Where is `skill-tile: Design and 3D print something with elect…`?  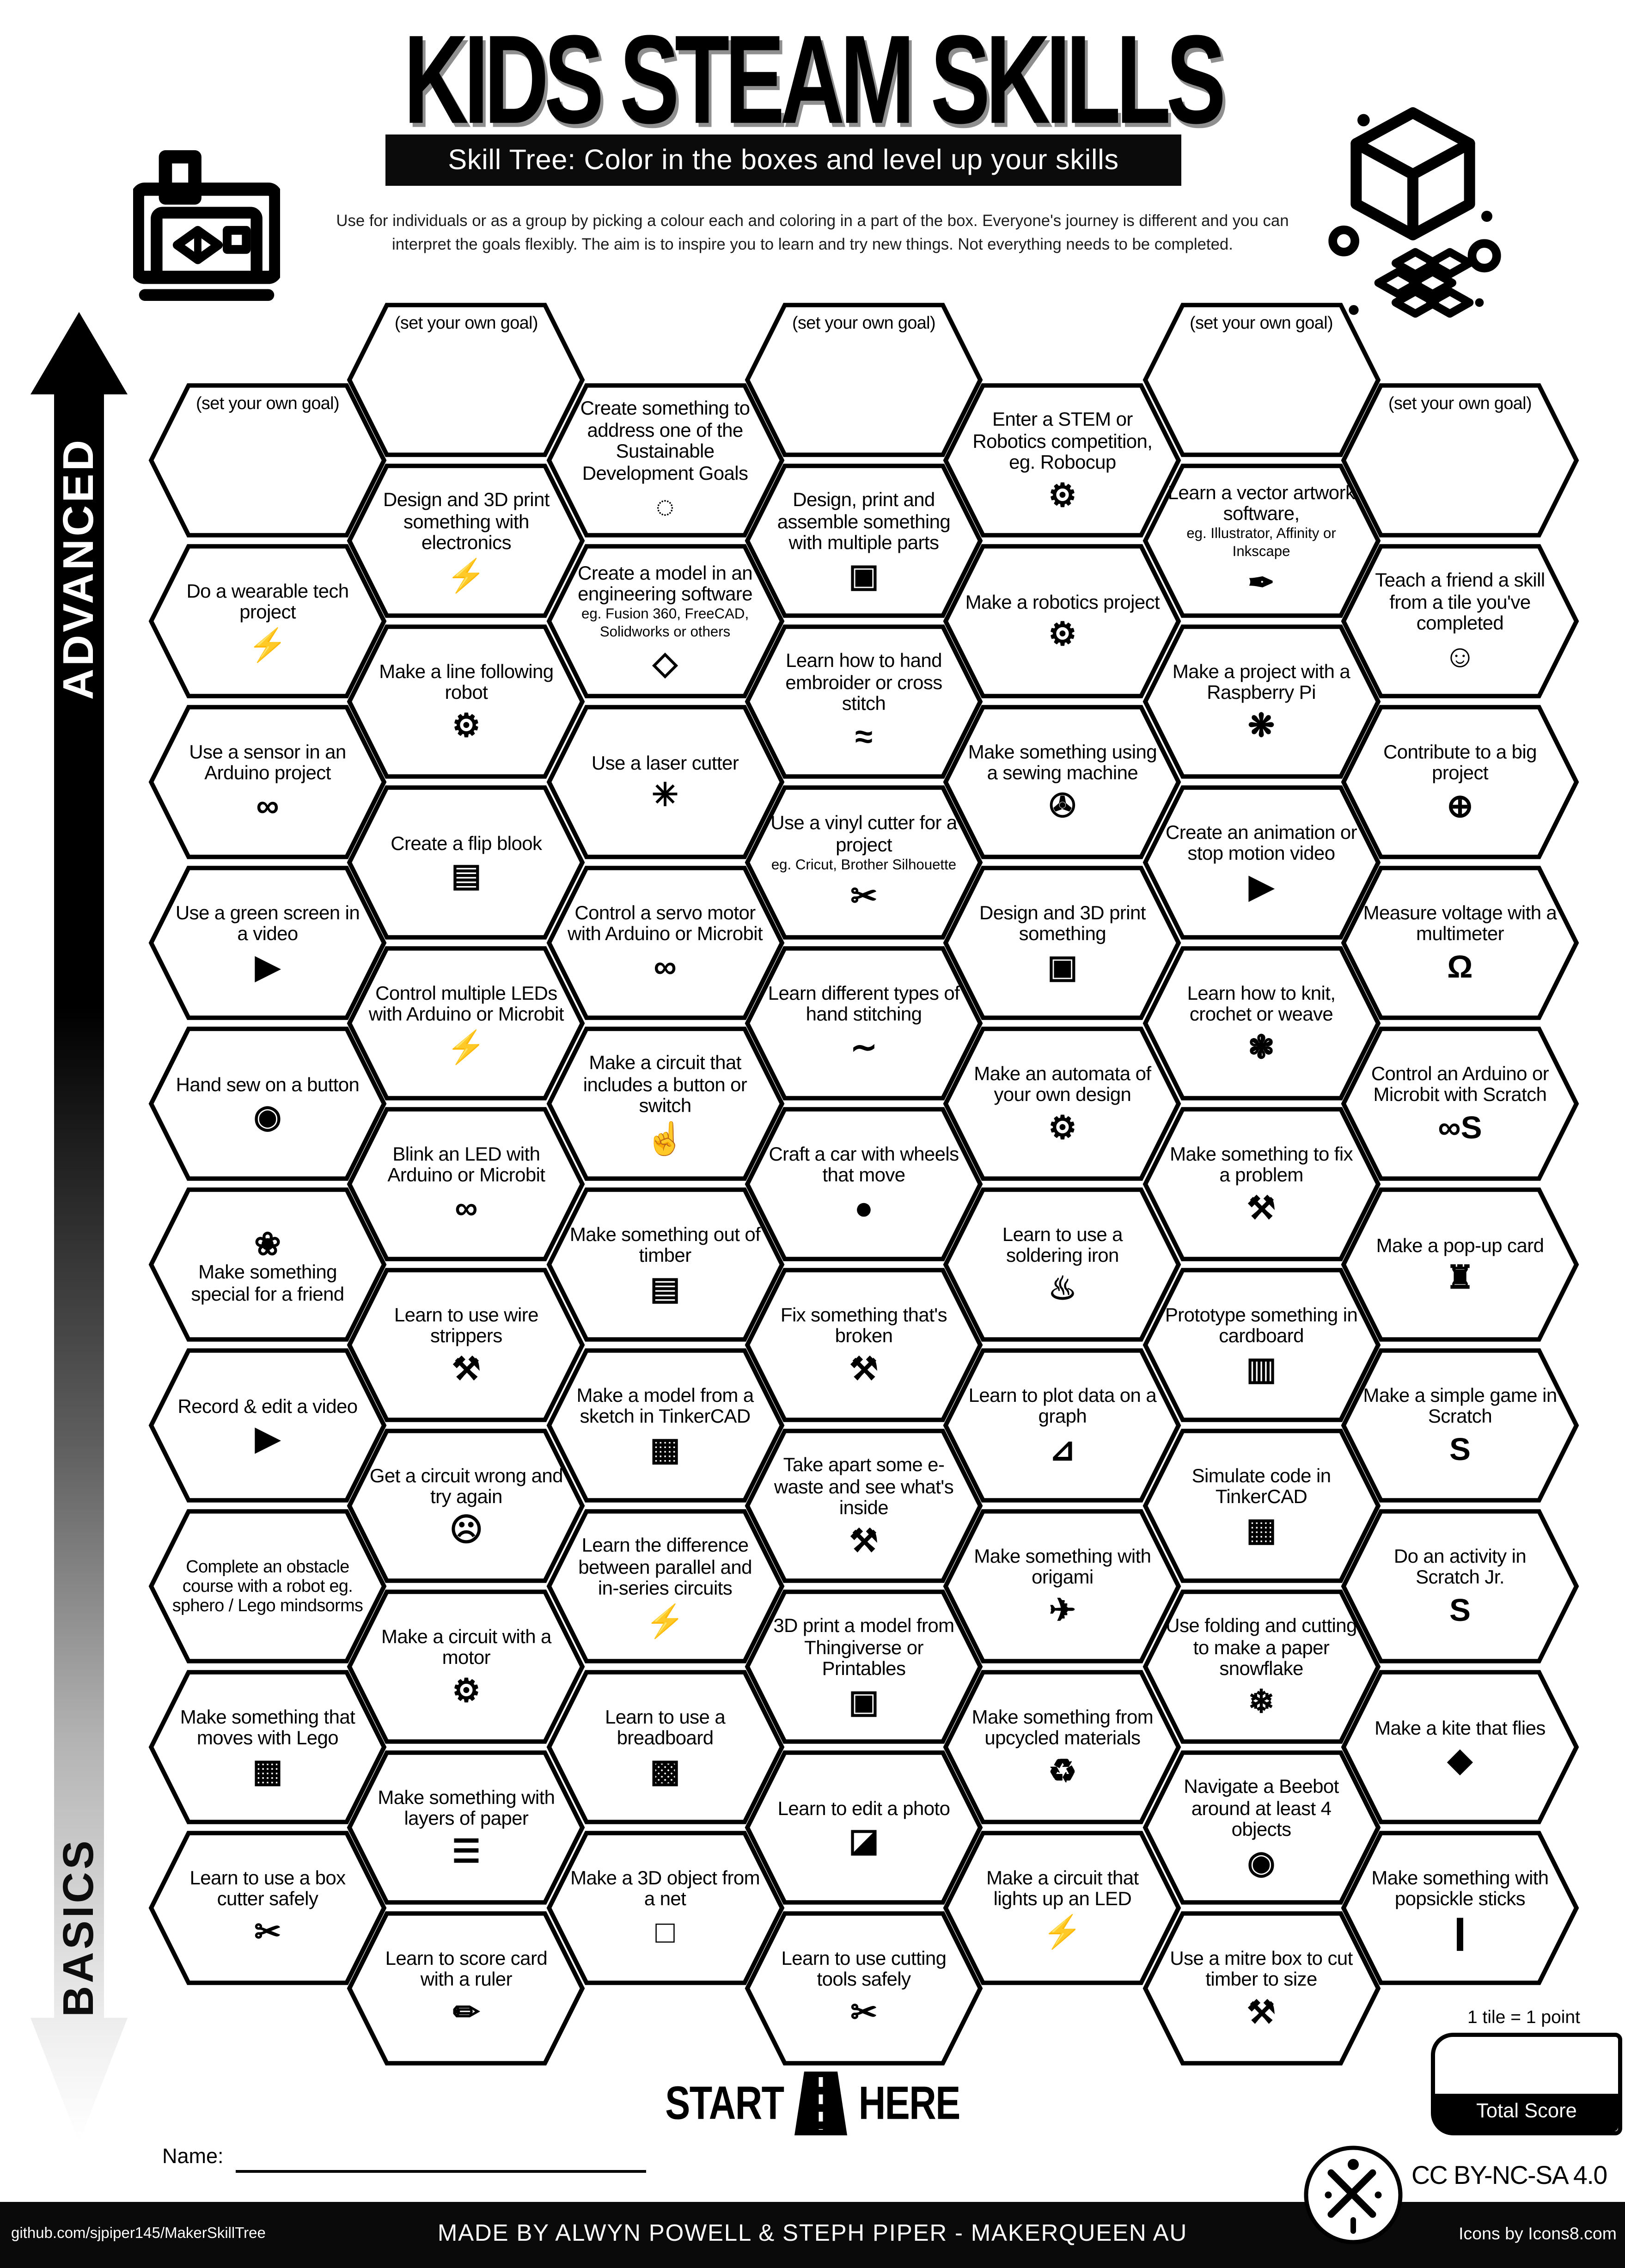
skill-tile: Design and 3D print something with elect… is located at coordinates (467, 540).